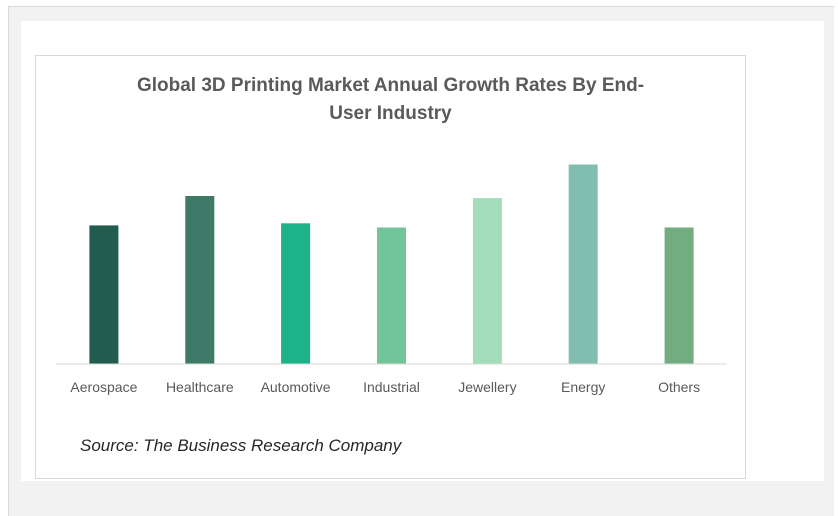 The height and width of the screenshot is (516, 838). I want to click on source-note: Source: The Business Research Company, so click(241, 445).